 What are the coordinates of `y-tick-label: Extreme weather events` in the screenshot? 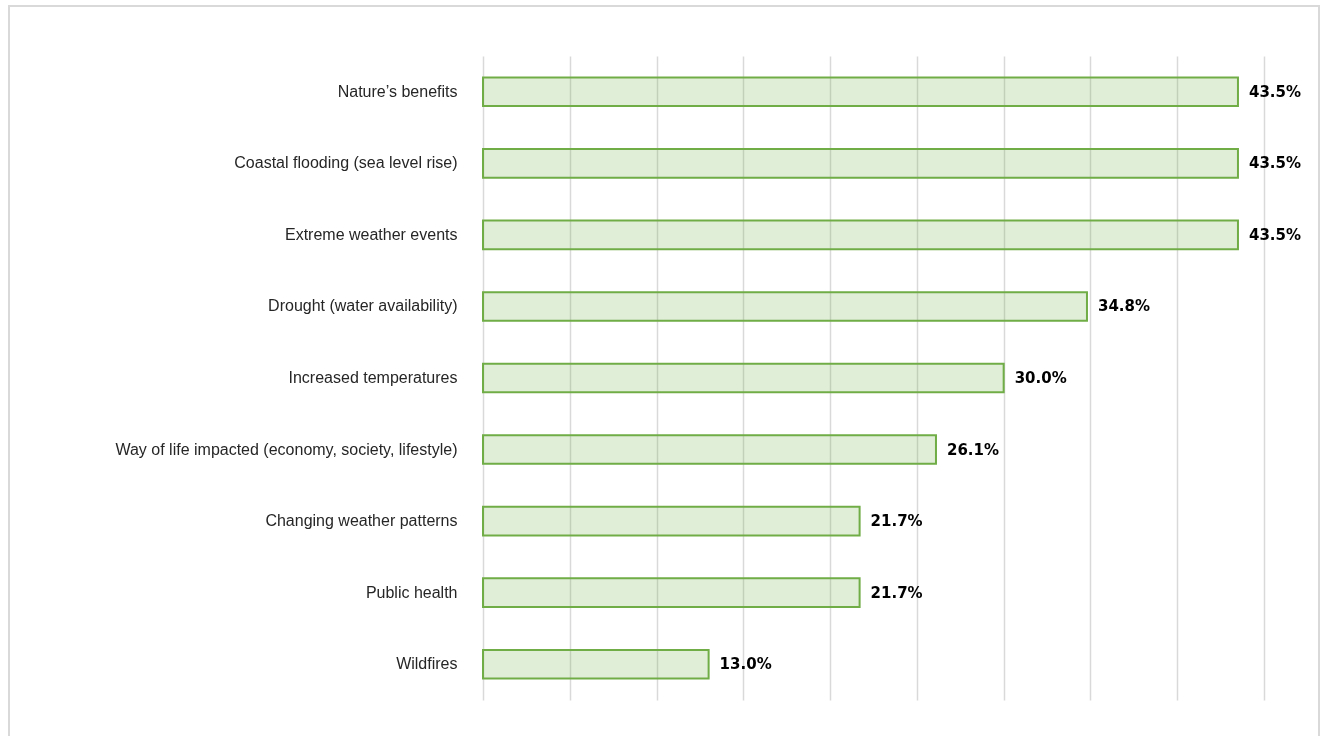 It's located at (371, 234).